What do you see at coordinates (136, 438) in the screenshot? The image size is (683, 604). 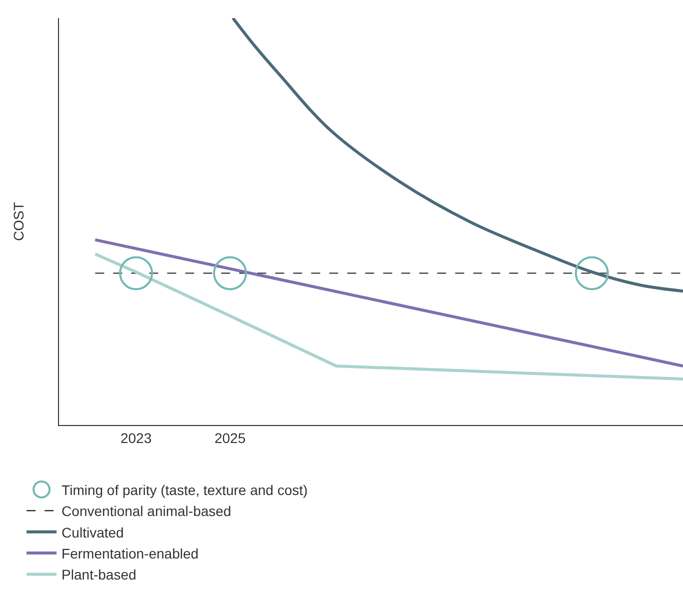 I see `x-tick-label: 2023` at bounding box center [136, 438].